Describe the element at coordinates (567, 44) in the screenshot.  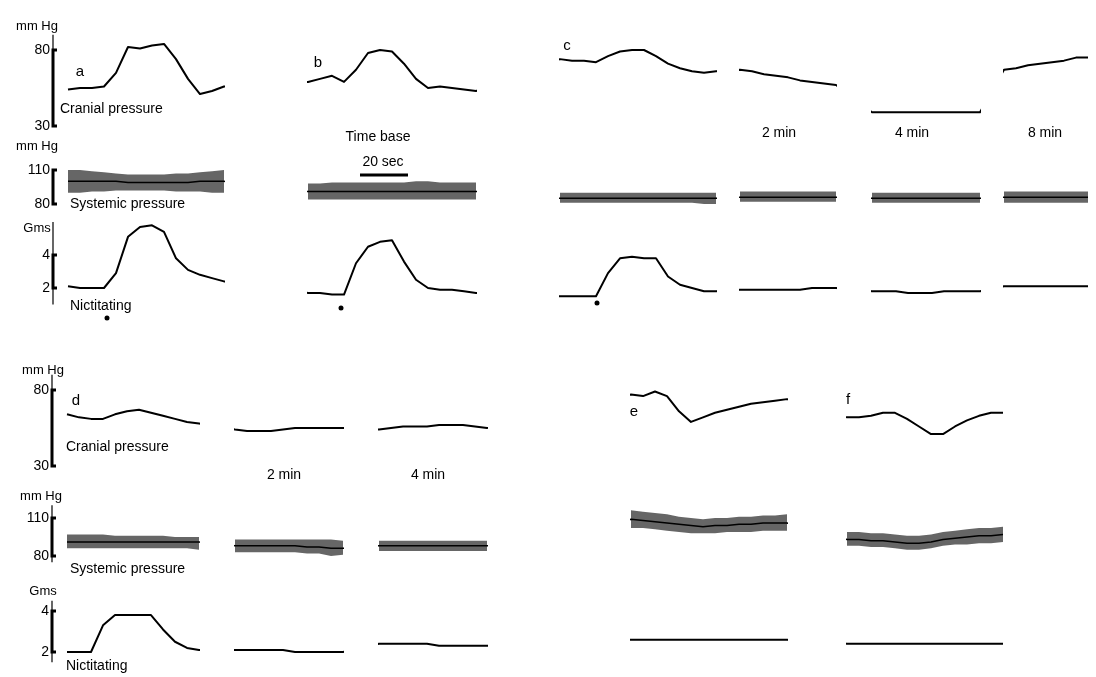
I see `annotation: c` at that location.